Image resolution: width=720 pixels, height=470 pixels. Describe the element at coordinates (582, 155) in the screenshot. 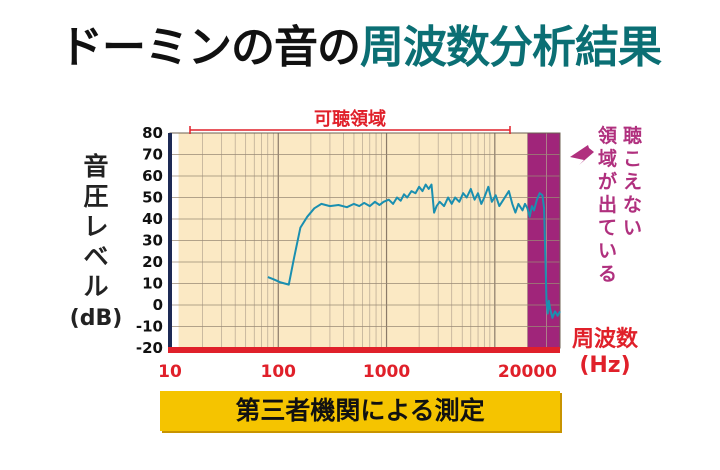

I see `annotation-arrow-icon` at that location.